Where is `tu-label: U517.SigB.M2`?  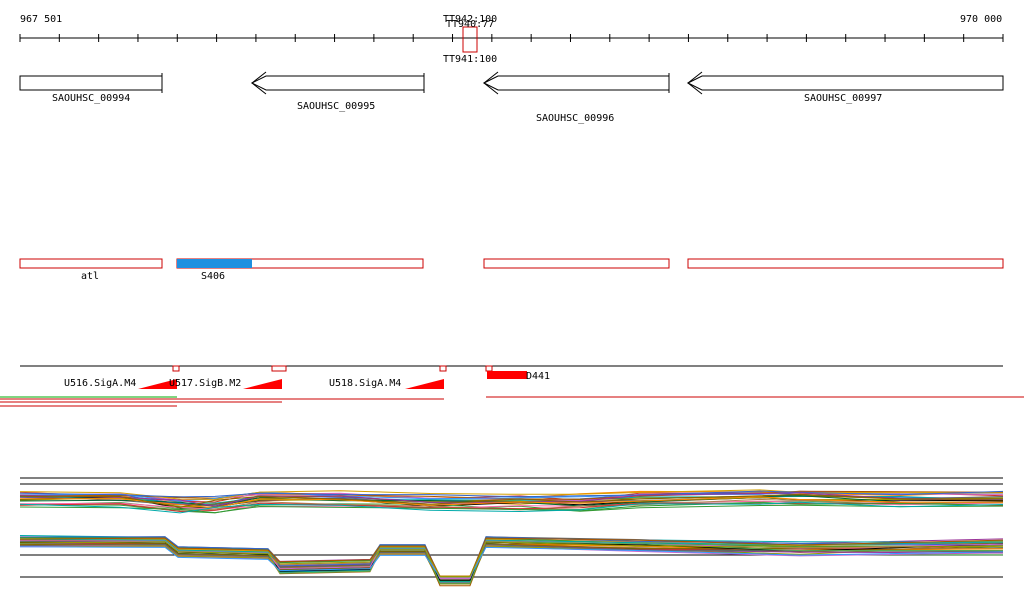 tu-label: U517.SigB.M2 is located at coordinates (205, 383).